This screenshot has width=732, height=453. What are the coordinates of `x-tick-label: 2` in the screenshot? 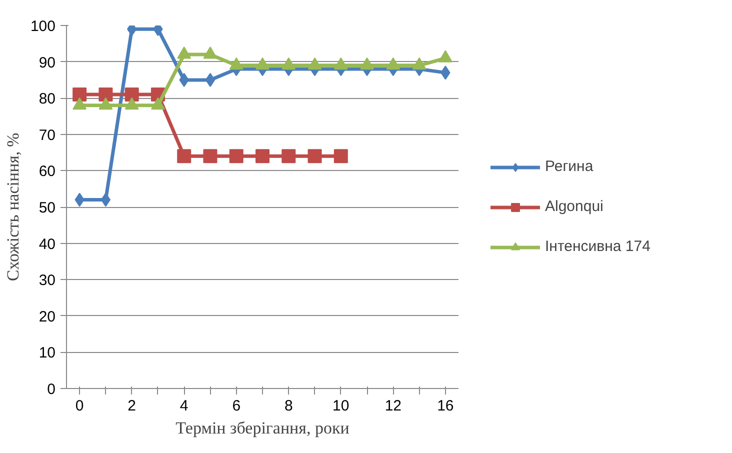 It's located at (132, 406).